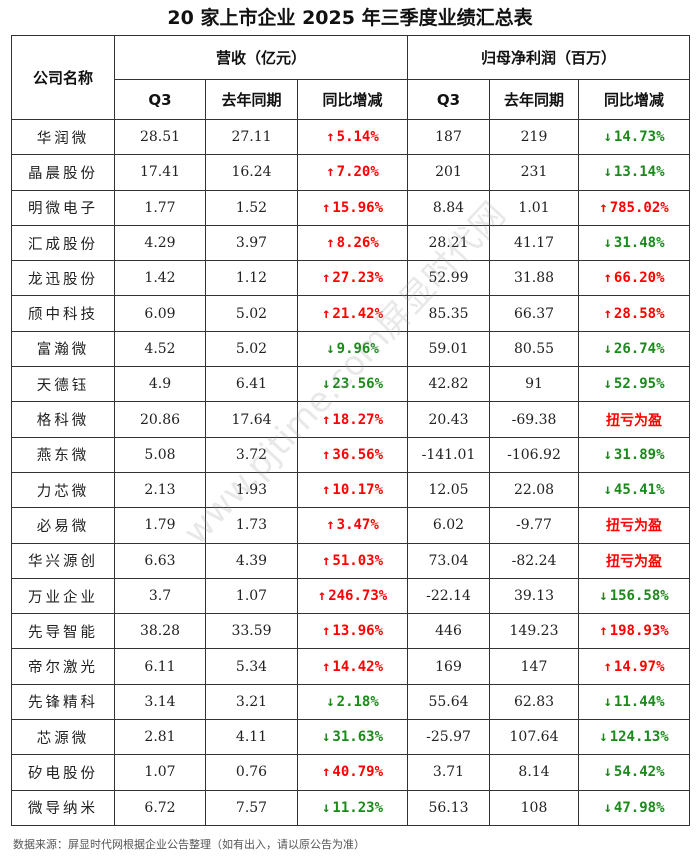 The width and height of the screenshot is (700, 859). Describe the element at coordinates (534, 243) in the screenshot. I see `net-profit-last-year: 41.17` at that location.